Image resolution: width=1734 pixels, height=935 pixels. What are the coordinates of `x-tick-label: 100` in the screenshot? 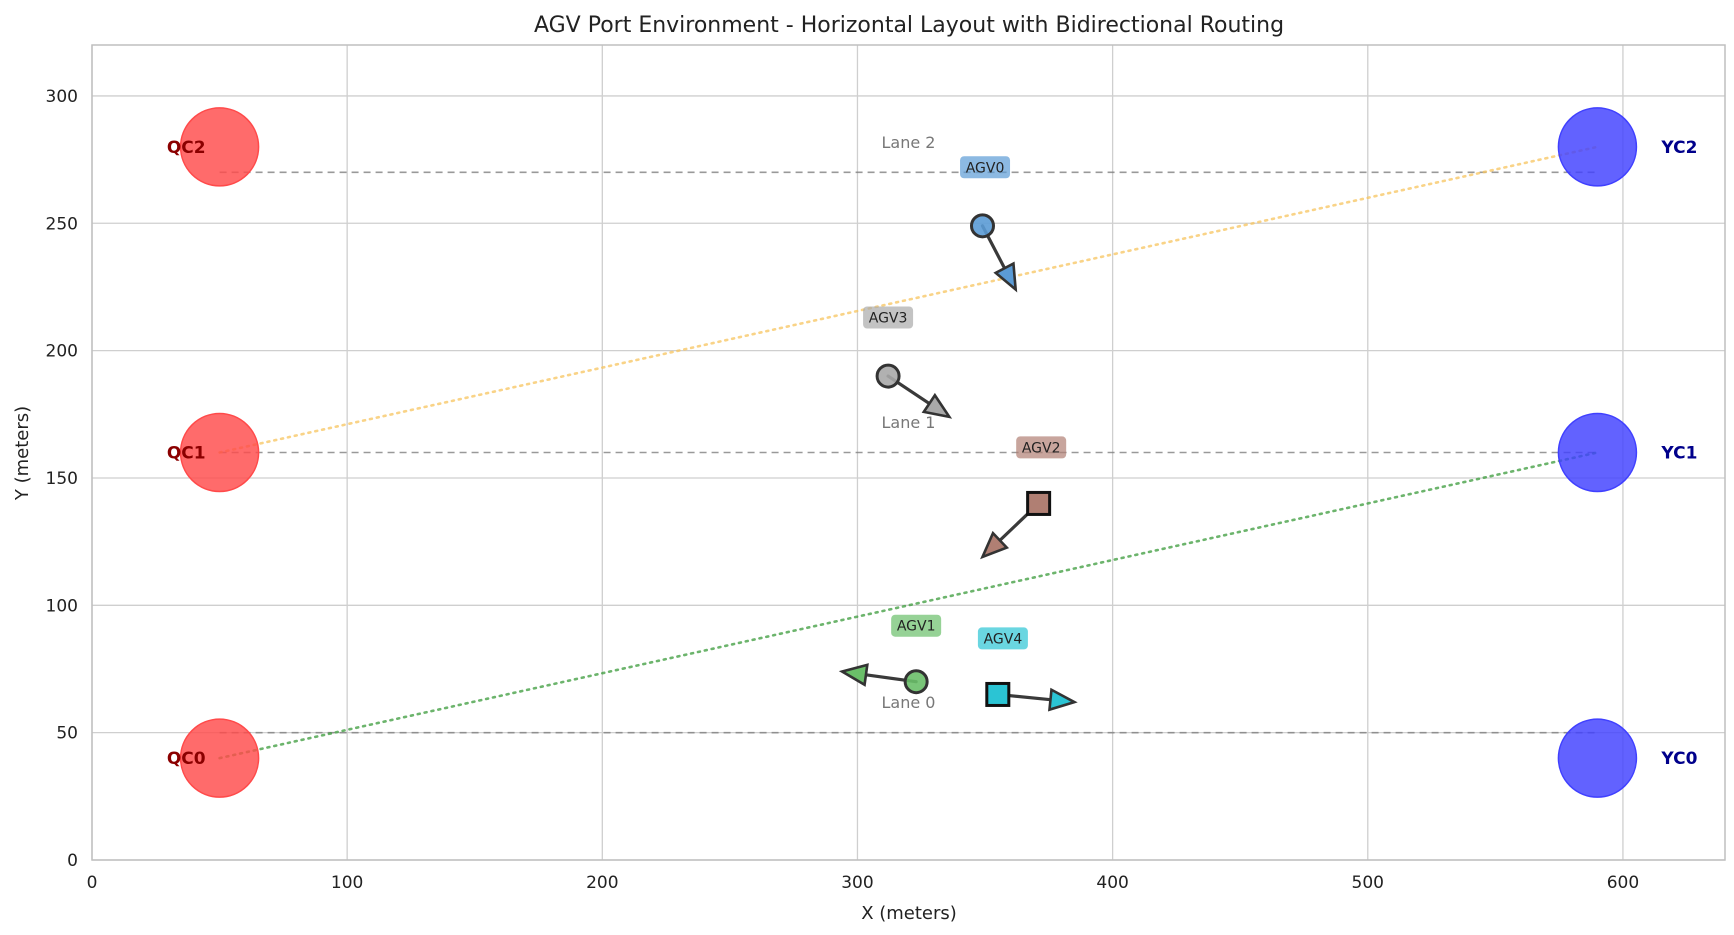 It's located at (347, 883).